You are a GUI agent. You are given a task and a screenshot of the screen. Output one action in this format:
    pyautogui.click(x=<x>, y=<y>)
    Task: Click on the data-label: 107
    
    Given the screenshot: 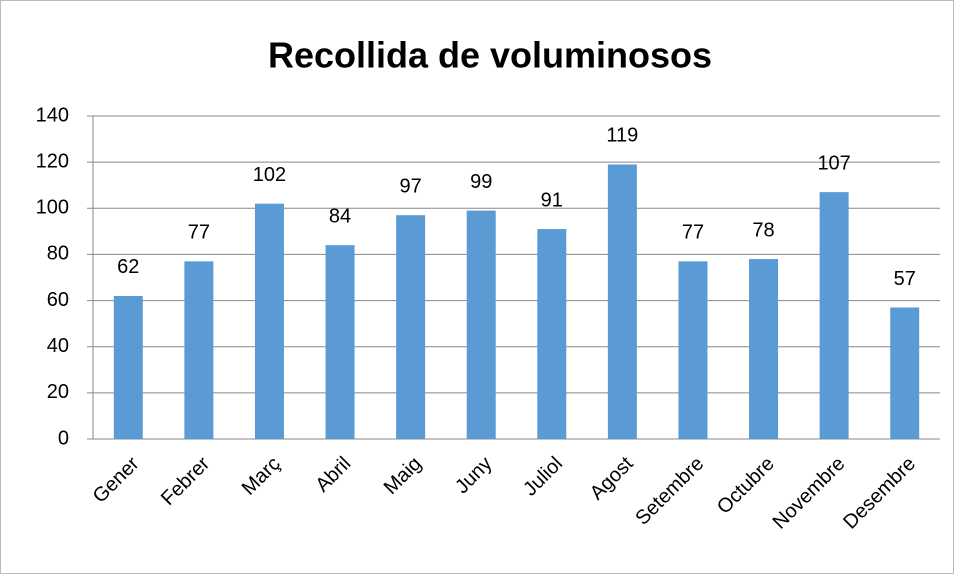 What is the action you would take?
    pyautogui.click(x=833, y=163)
    